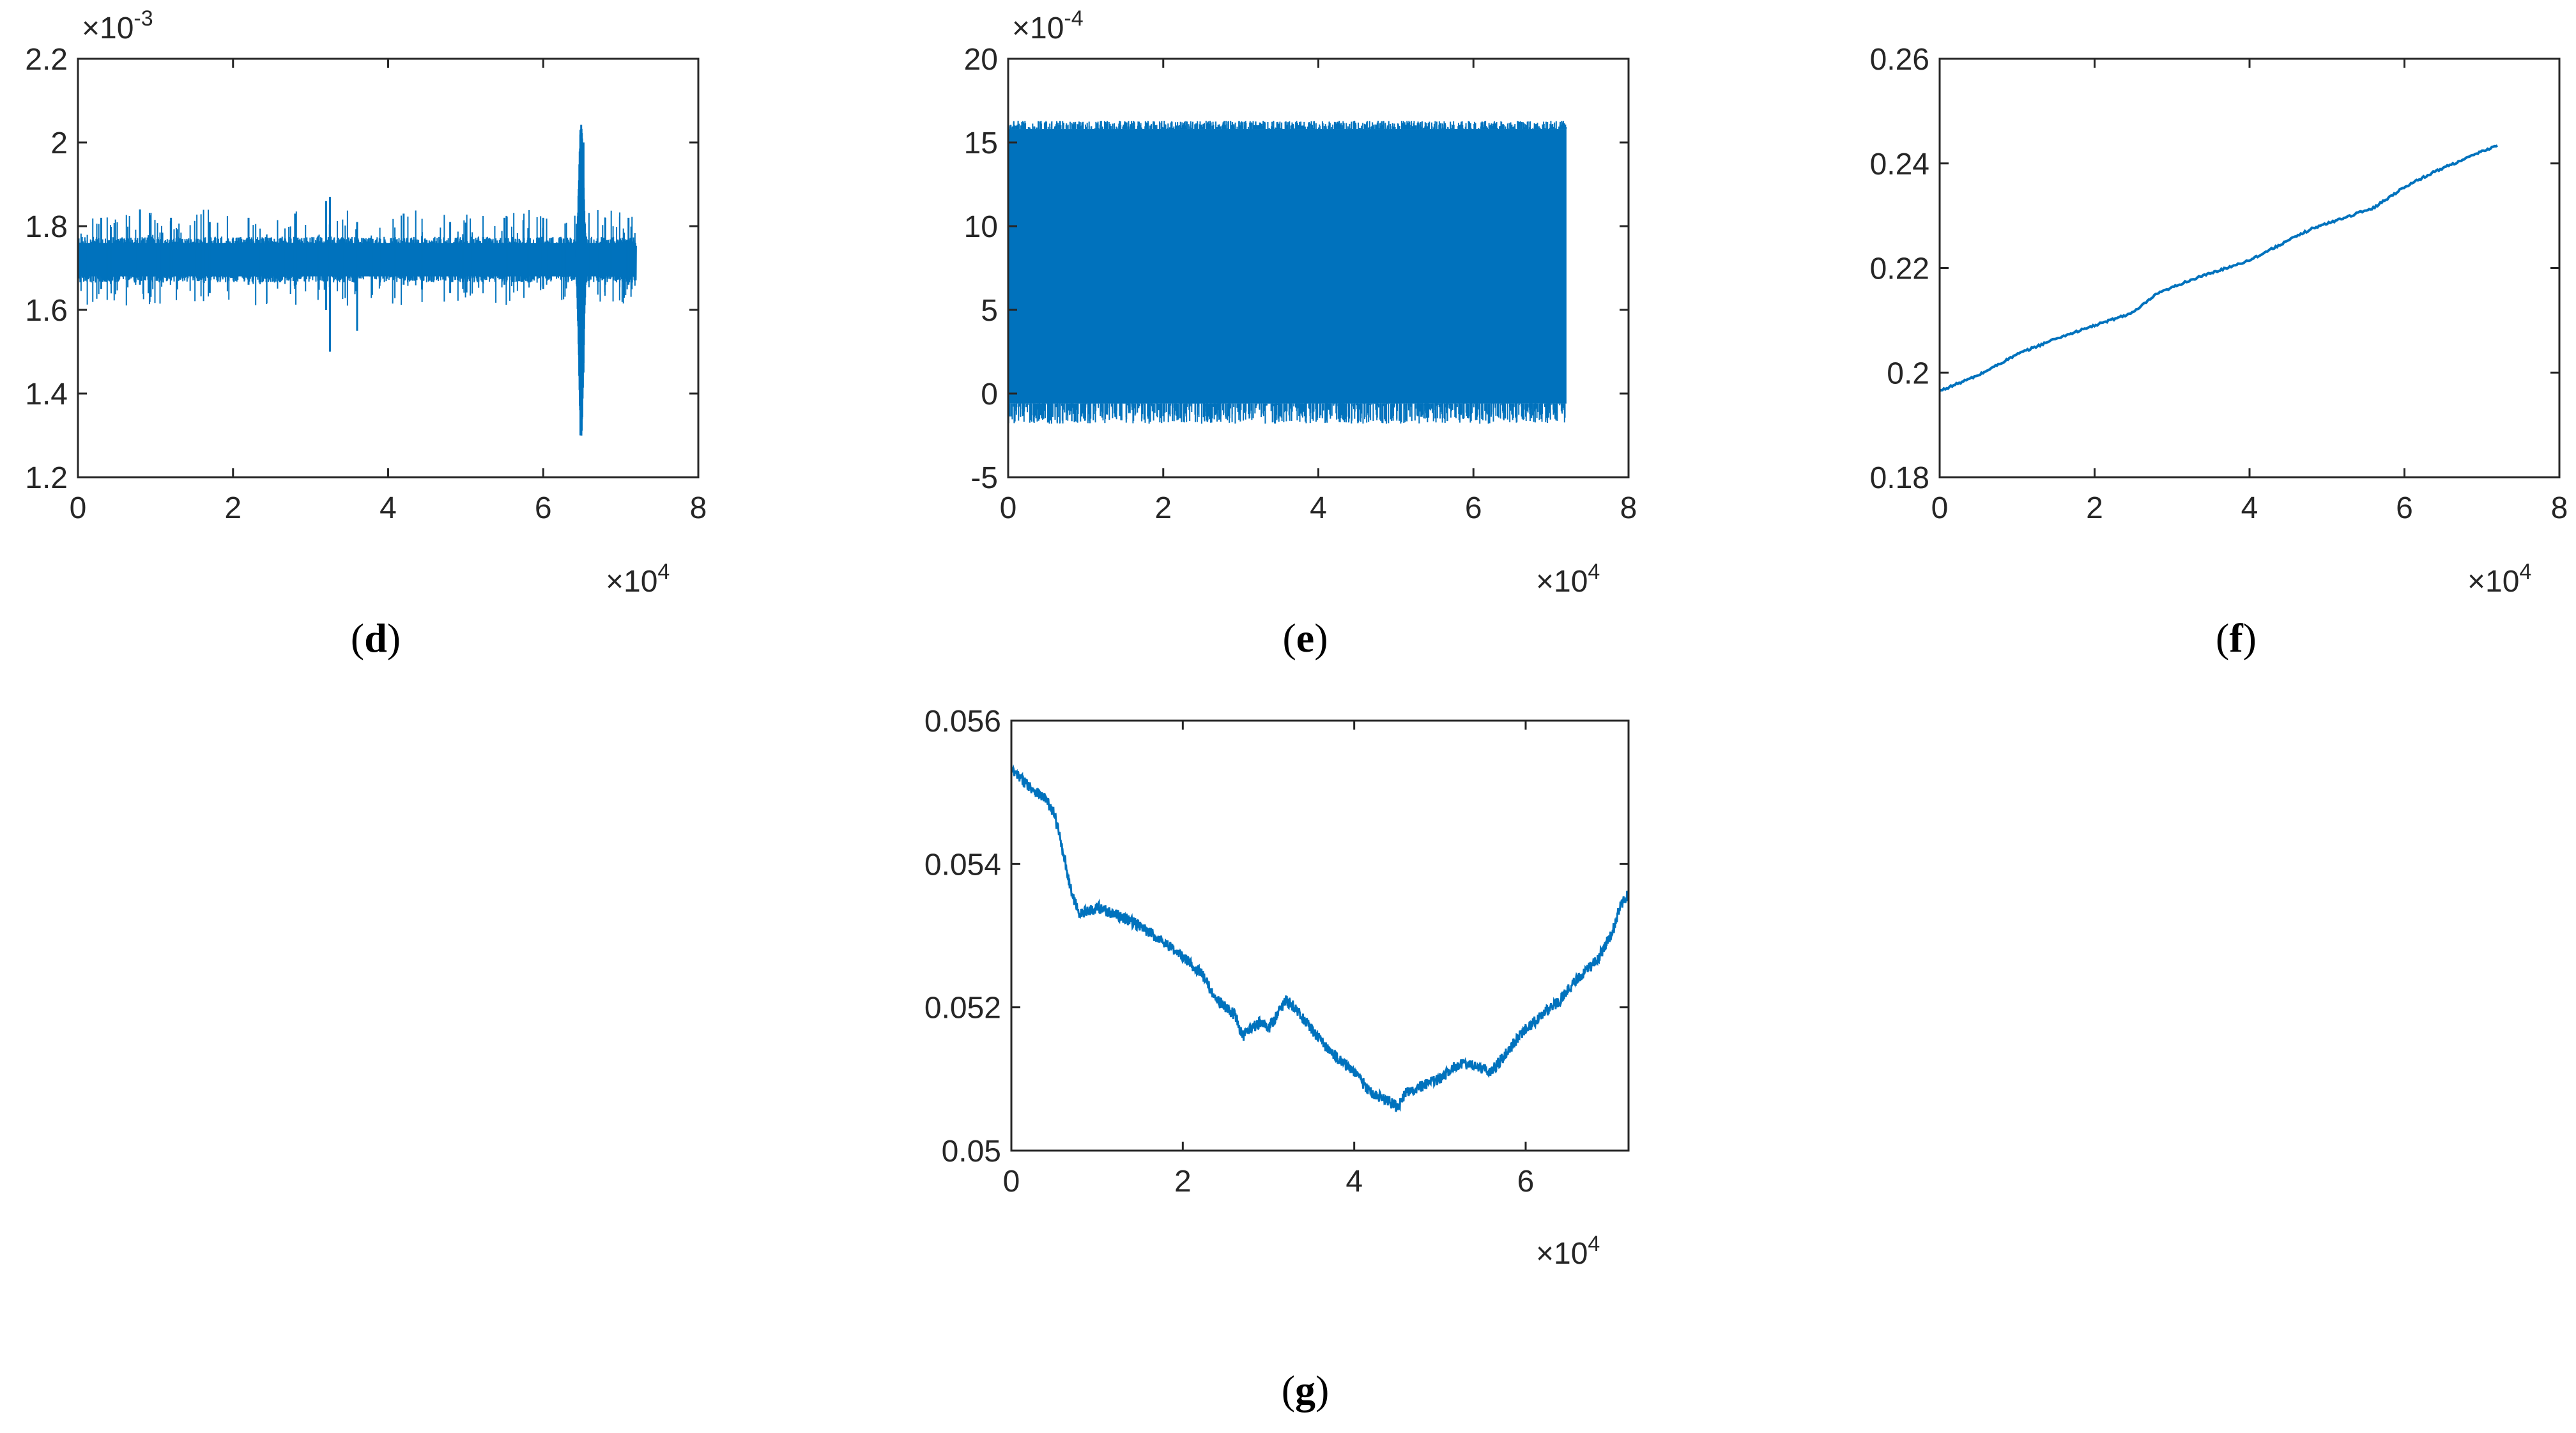 Image resolution: width=2576 pixels, height=1433 pixels. Describe the element at coordinates (981, 227) in the screenshot. I see `panel-e-y-tick-label: 10` at that location.